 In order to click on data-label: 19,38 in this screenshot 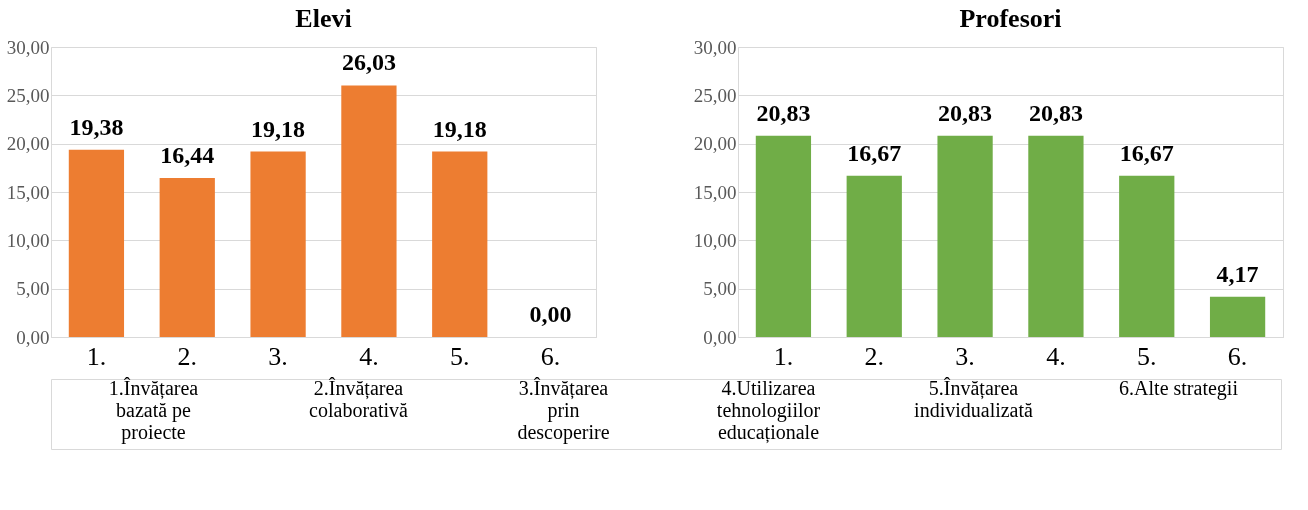, I will do `click(96, 126)`.